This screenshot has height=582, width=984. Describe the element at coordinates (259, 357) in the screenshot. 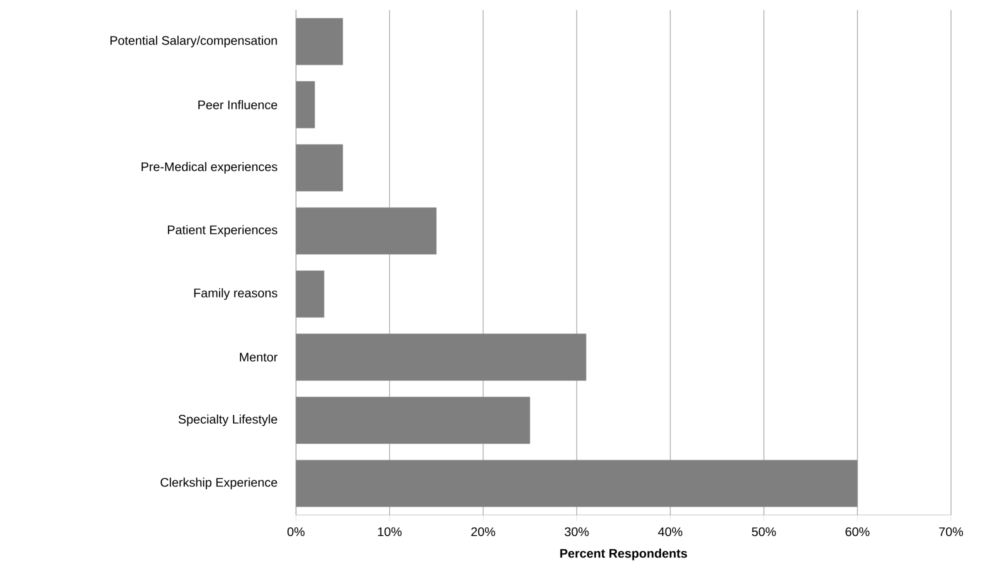

I see `y-tick-label: Mentor` at that location.